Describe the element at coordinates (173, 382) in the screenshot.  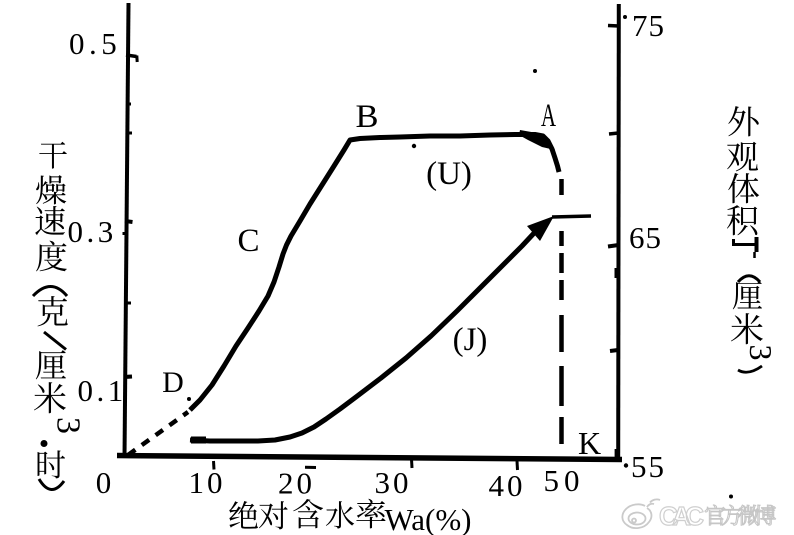
I see `svg-text: D` at that location.